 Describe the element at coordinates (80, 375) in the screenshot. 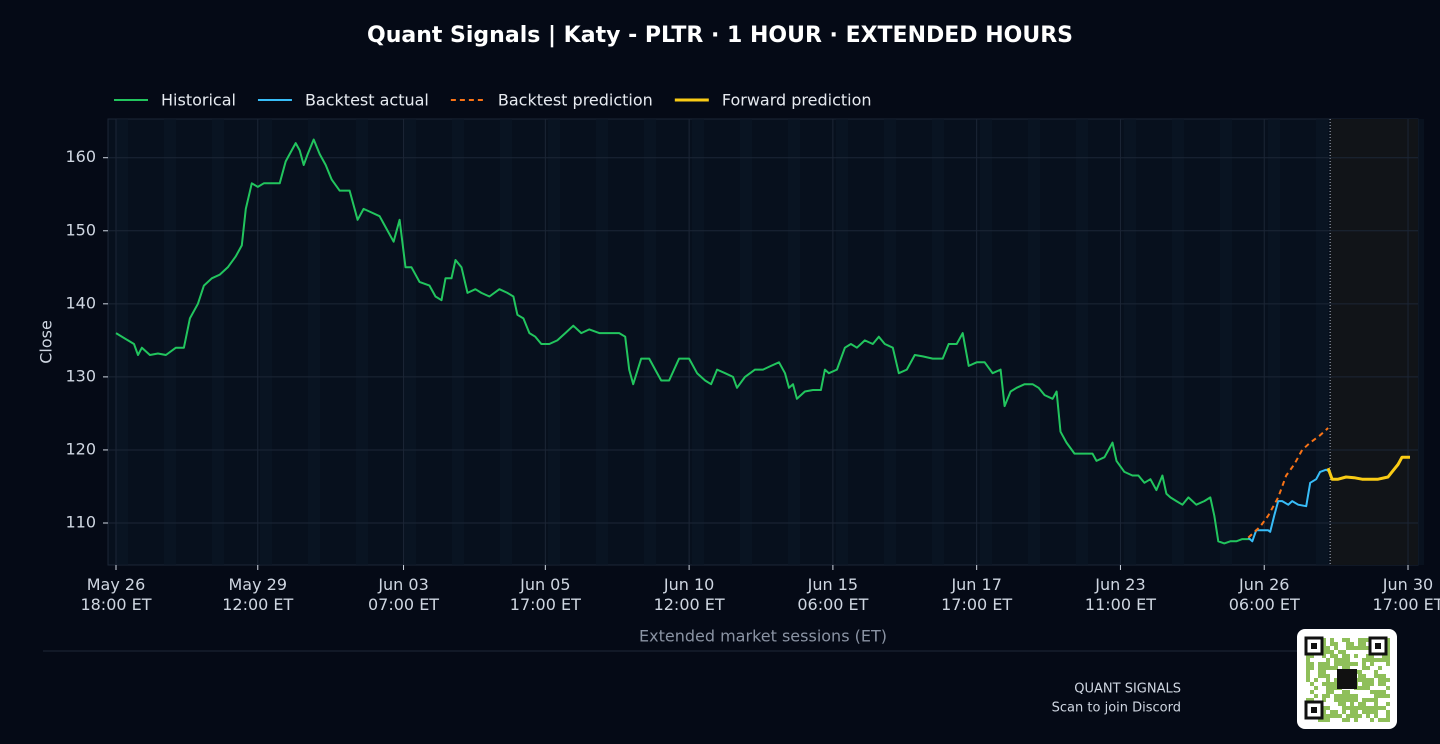

I see `y-tick-label: 130` at that location.